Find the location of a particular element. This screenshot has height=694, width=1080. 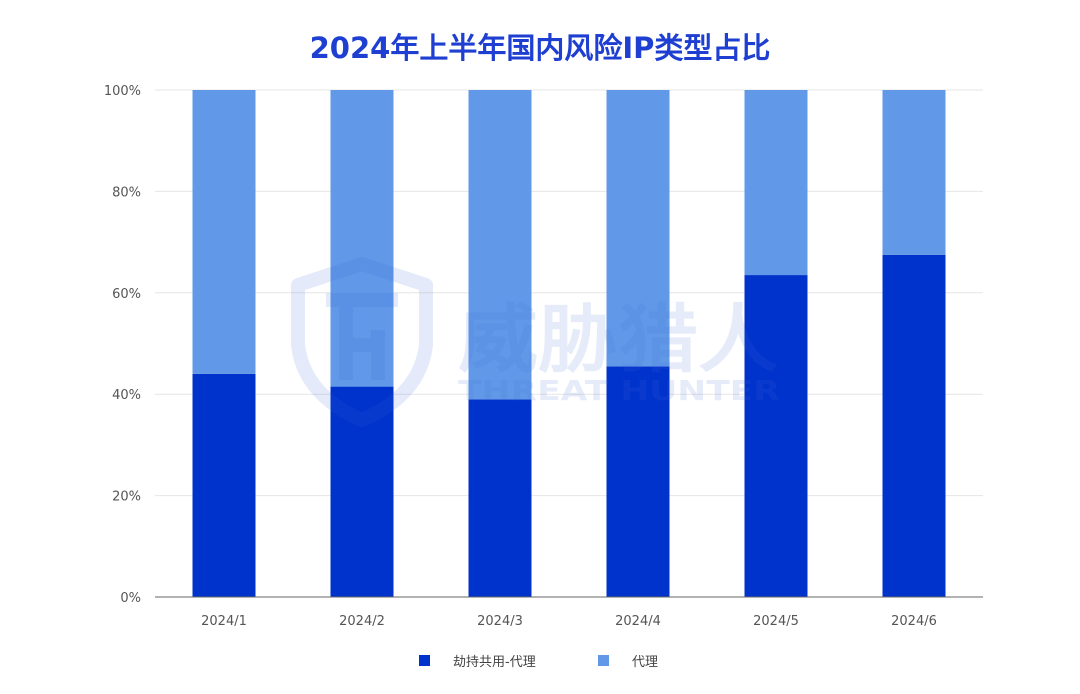

y-tick-label: 40% is located at coordinates (126, 395).